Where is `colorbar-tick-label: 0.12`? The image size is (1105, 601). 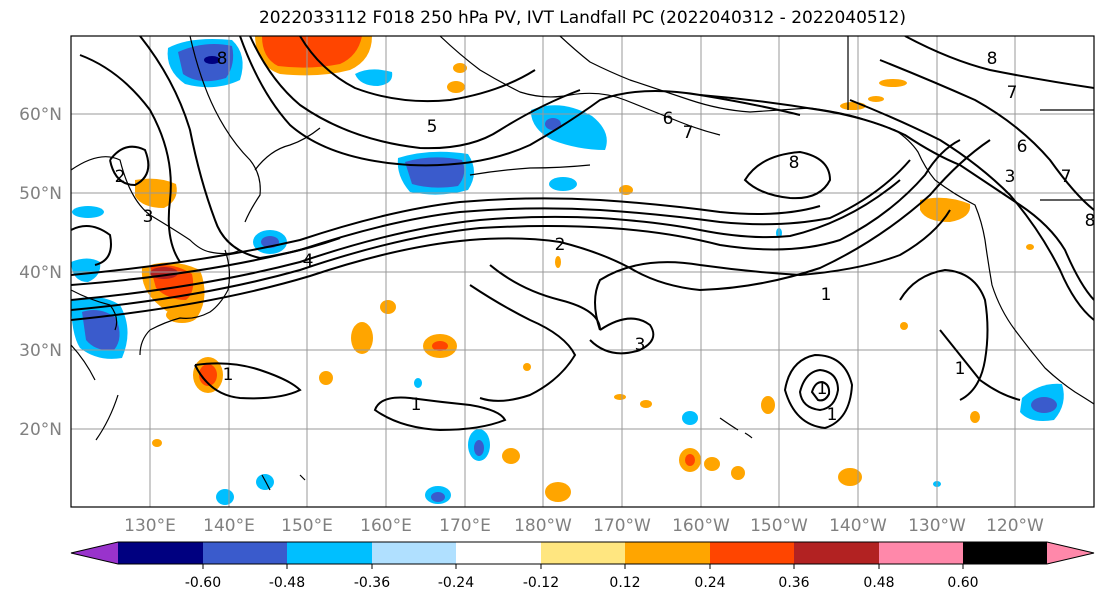
colorbar-tick-label: 0.12 is located at coordinates (624, 583).